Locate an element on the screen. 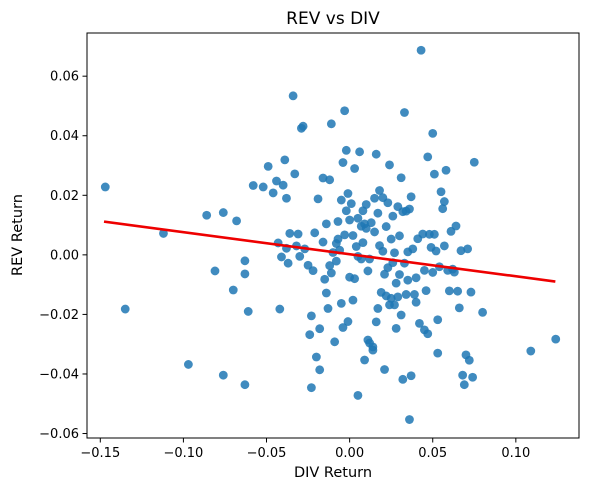 This screenshot has height=495, width=589. chart-title: REV vs DIV is located at coordinates (333, 19).